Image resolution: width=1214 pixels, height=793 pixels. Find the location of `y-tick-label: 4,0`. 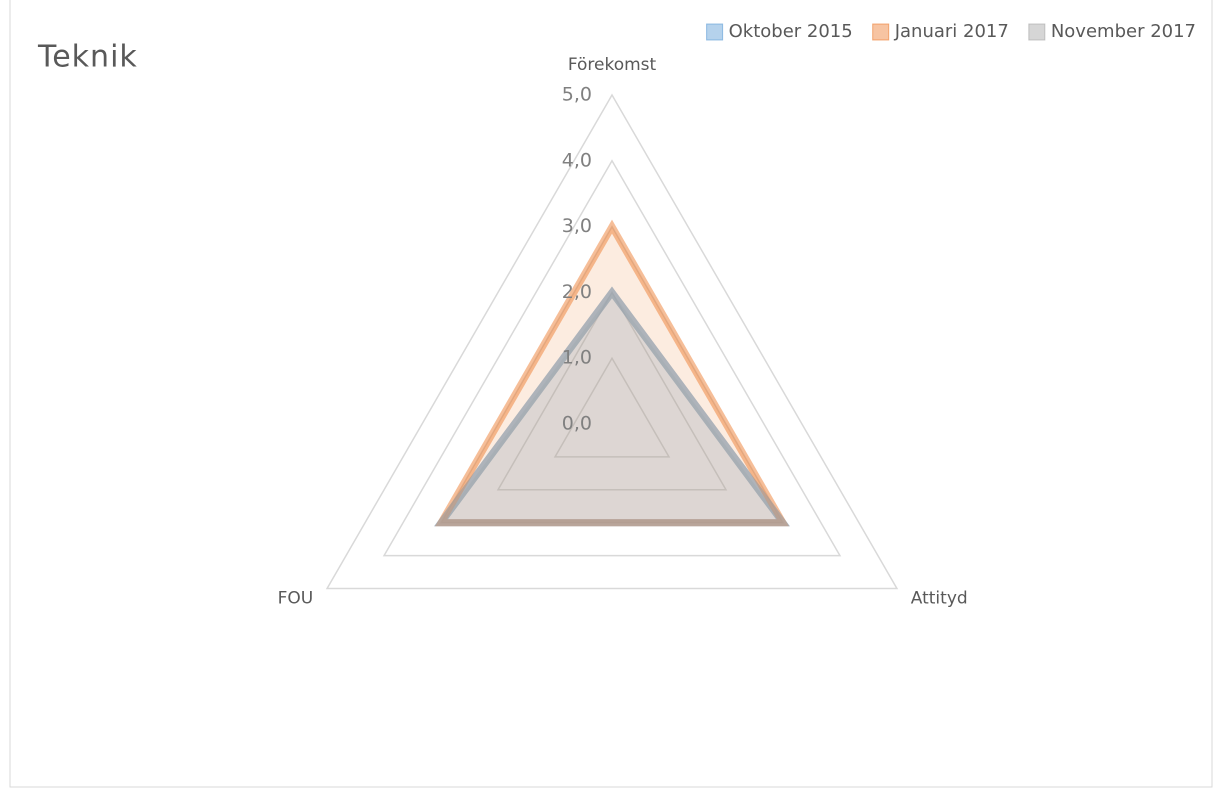

y-tick-label: 4,0 is located at coordinates (577, 160).